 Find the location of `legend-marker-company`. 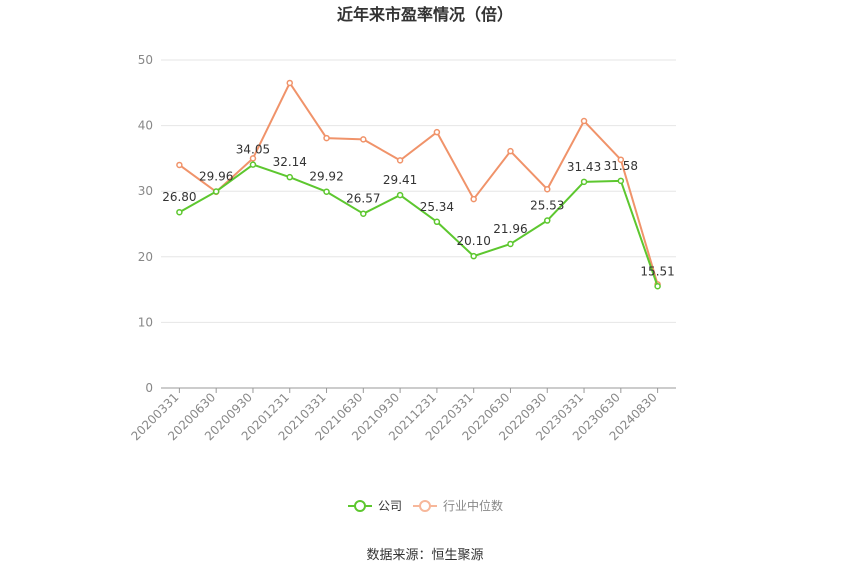

legend-marker-company is located at coordinates (360, 506).